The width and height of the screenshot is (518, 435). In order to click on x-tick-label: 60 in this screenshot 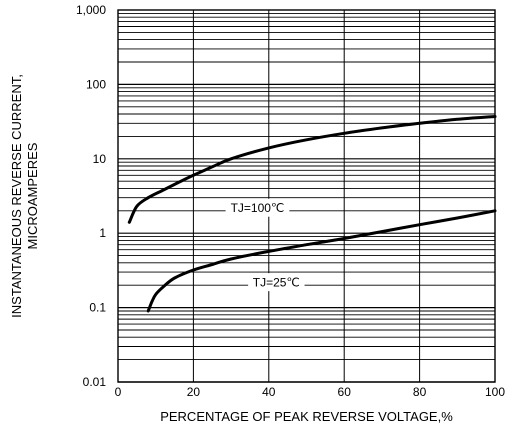, I will do `click(345, 392)`.